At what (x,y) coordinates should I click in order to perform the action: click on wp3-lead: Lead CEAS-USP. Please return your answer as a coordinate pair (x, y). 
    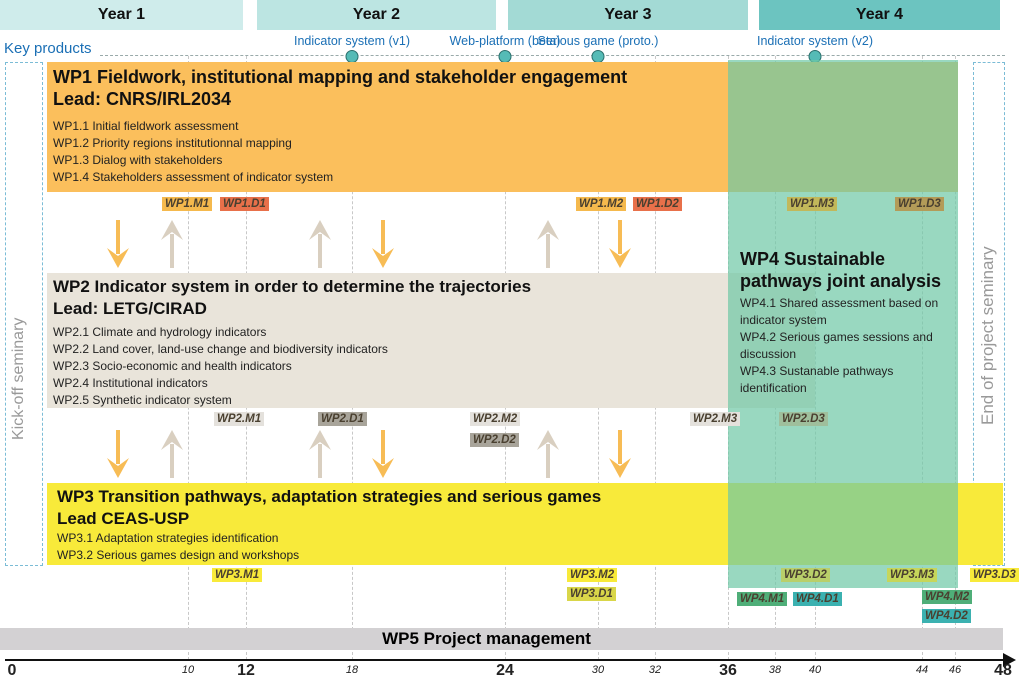
    Looking at the image, I should click on (123, 518).